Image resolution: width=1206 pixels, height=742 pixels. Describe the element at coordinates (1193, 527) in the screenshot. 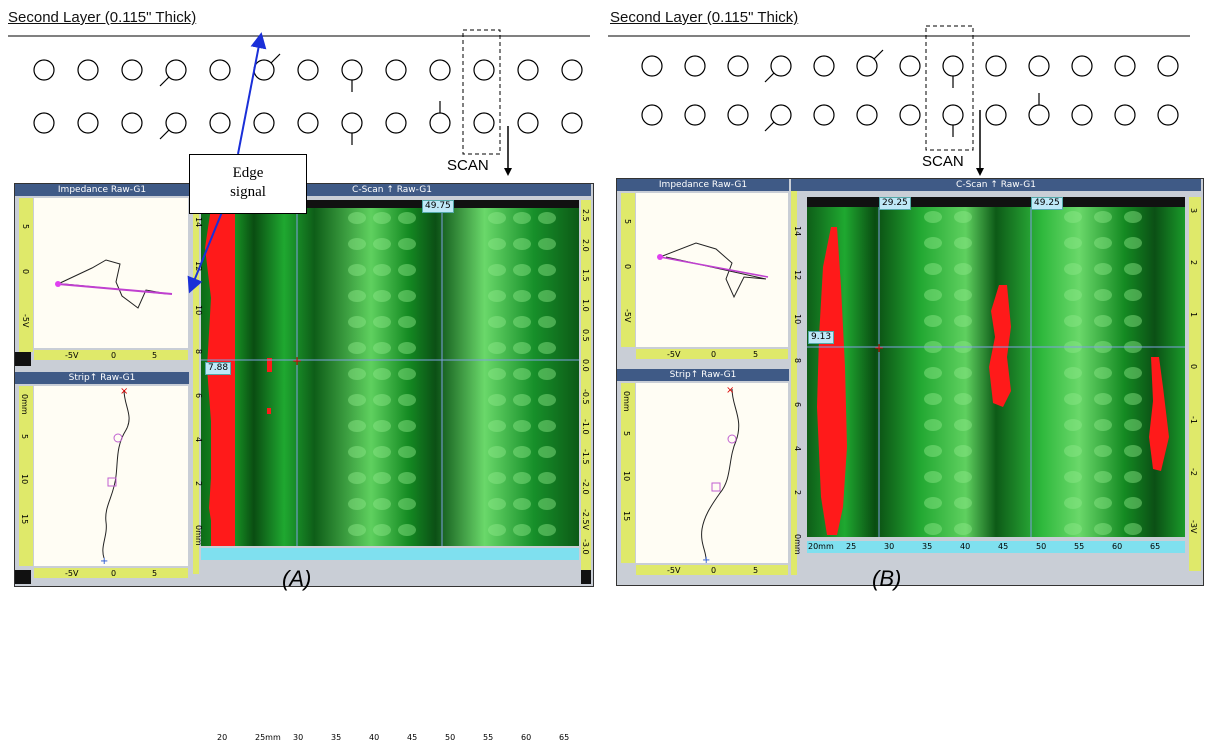

I see `cscan-right-tick: -3V` at that location.